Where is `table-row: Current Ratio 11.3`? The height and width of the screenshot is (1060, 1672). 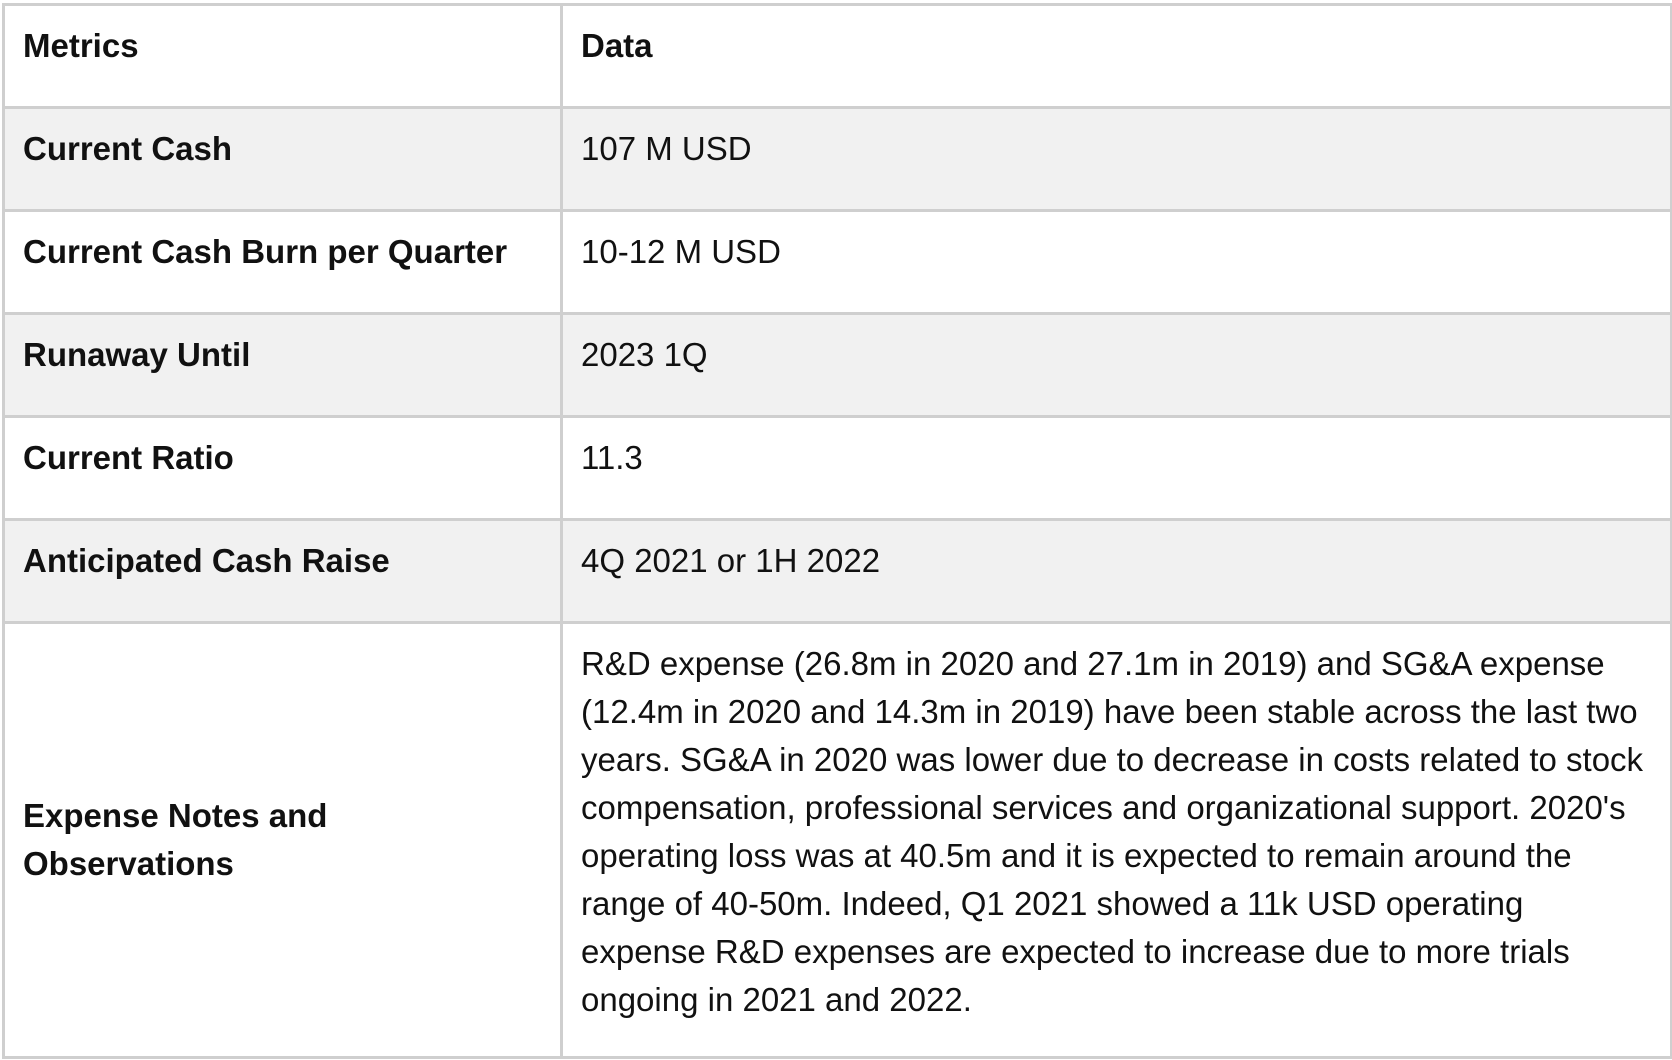 table-row: Current Ratio 11.3 is located at coordinates (837, 468).